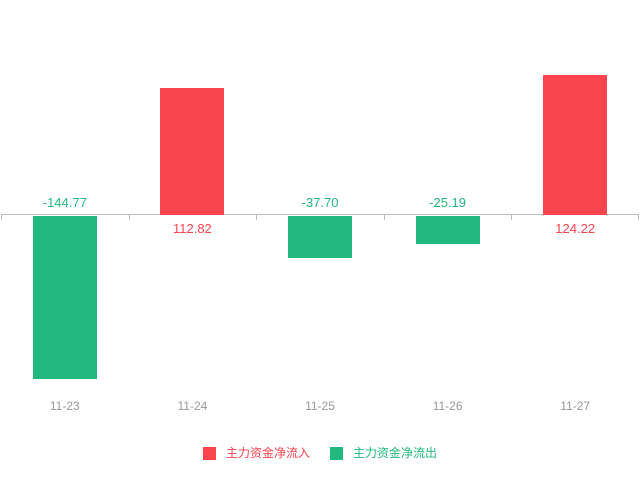 The width and height of the screenshot is (640, 480). Describe the element at coordinates (64, 202) in the screenshot. I see `value-label-11-23: -144.77` at that location.